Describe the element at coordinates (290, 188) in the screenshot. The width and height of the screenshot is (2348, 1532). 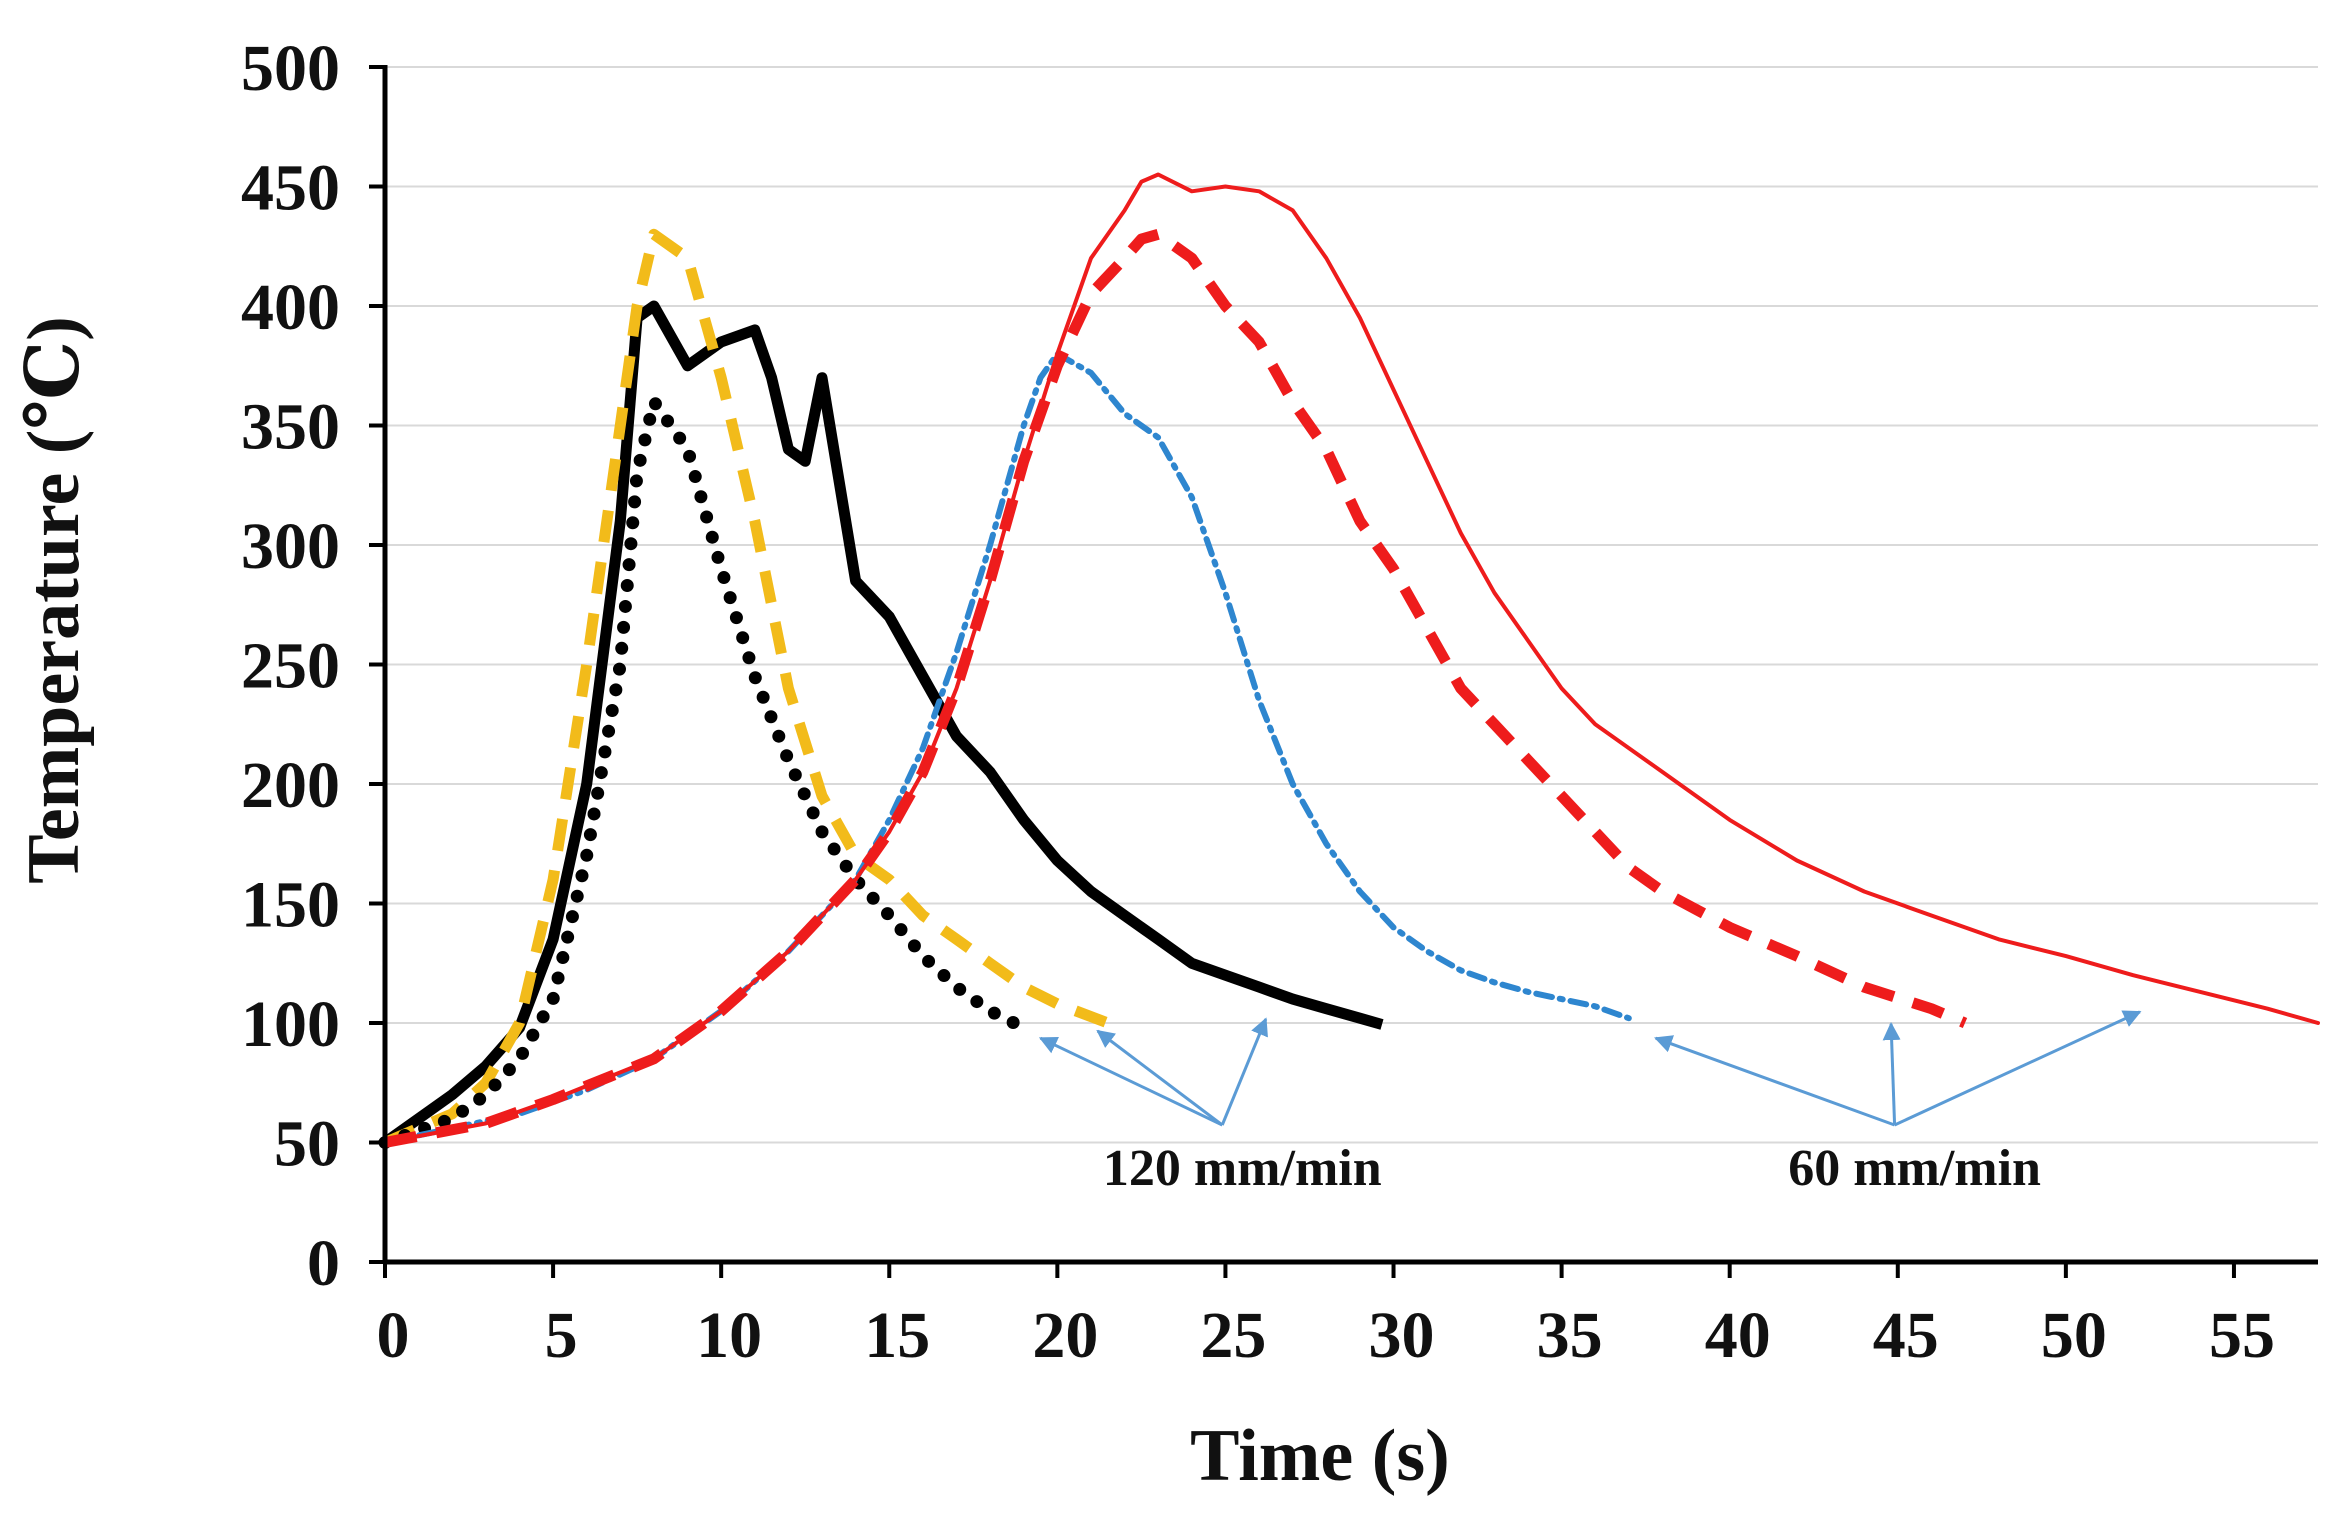
I see `y-tick-label-450: 450` at that location.